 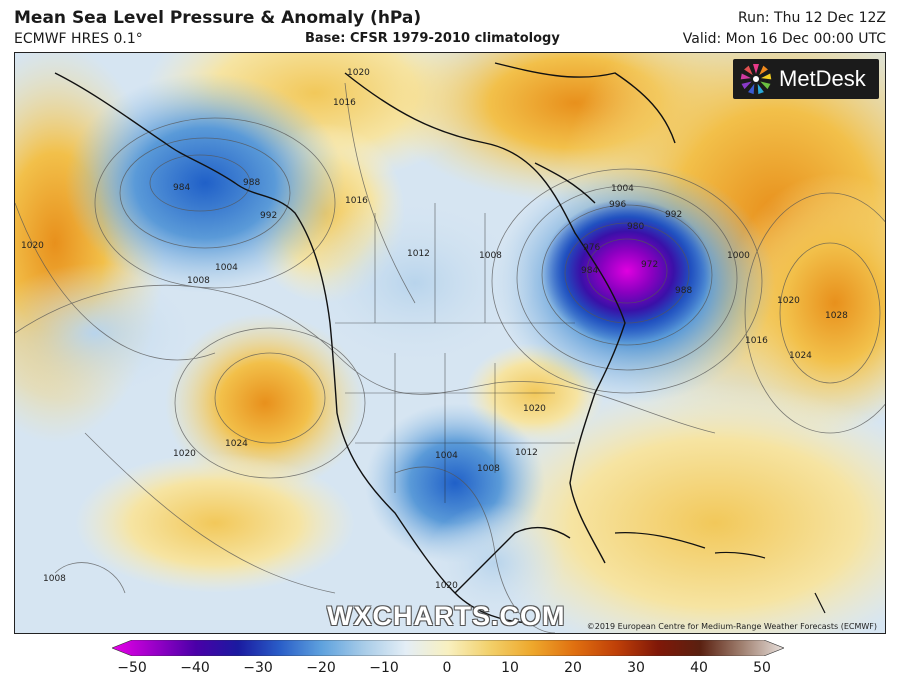 What do you see at coordinates (510, 668) in the screenshot?
I see `colorbar-tick: 10` at bounding box center [510, 668].